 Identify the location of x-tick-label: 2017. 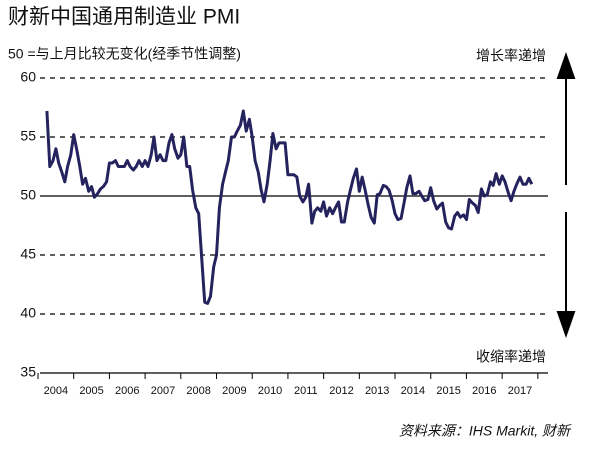
(520, 391).